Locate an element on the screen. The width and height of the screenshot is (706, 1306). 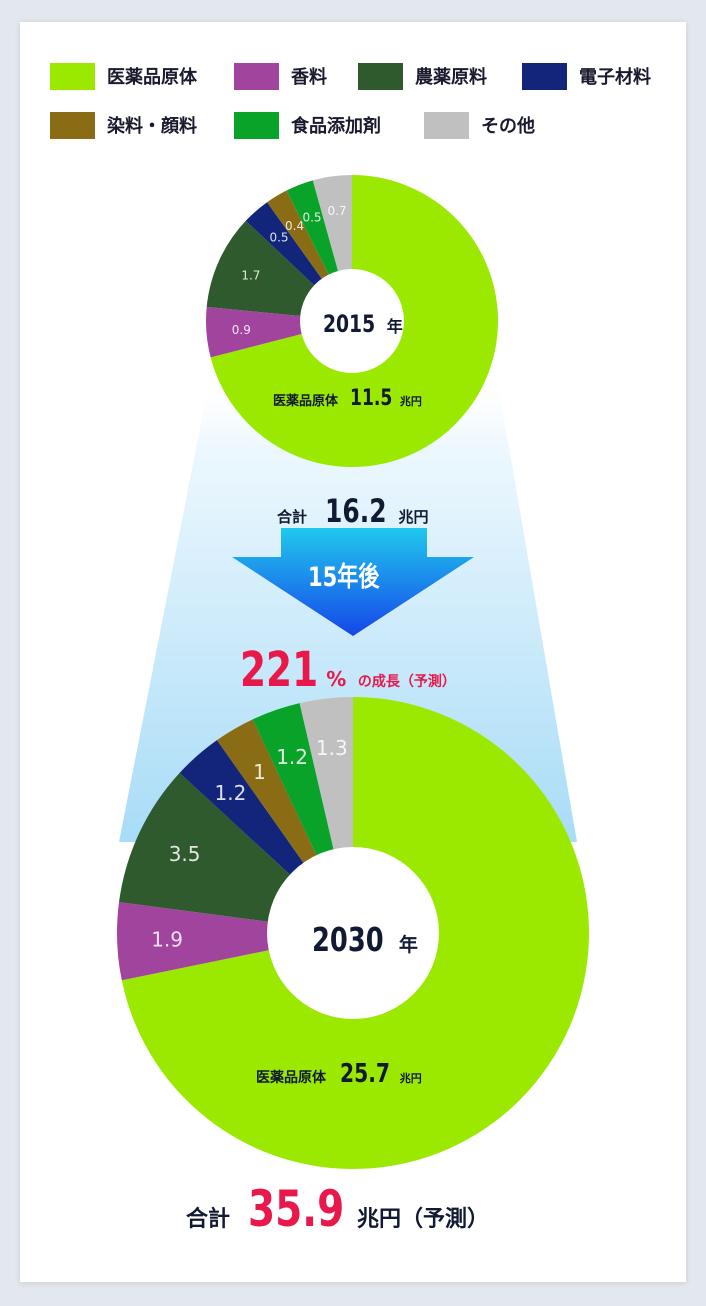
main-slice-label-2030: 医薬品原体 25.7 兆円 is located at coordinates (339, 1074).